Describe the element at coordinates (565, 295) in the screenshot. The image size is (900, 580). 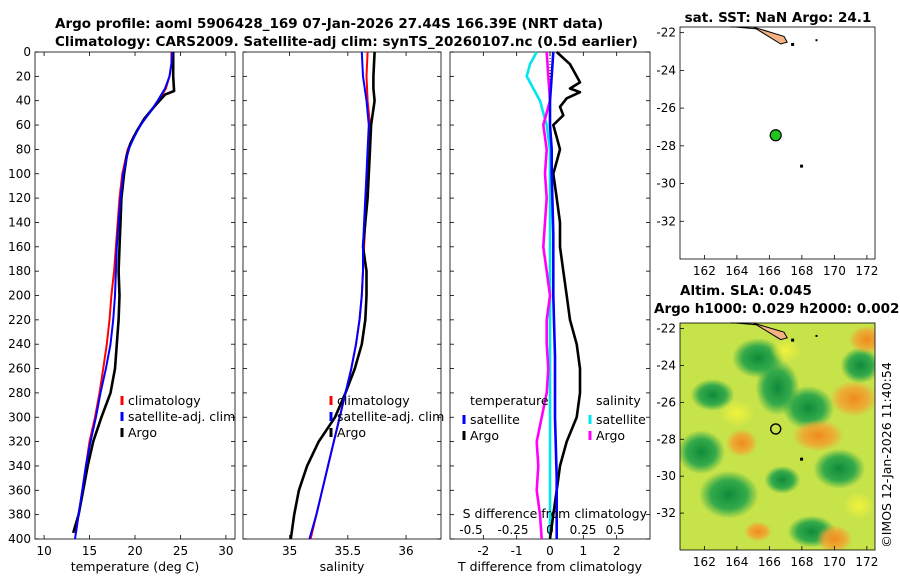
I see `difference-series-t-argo` at that location.